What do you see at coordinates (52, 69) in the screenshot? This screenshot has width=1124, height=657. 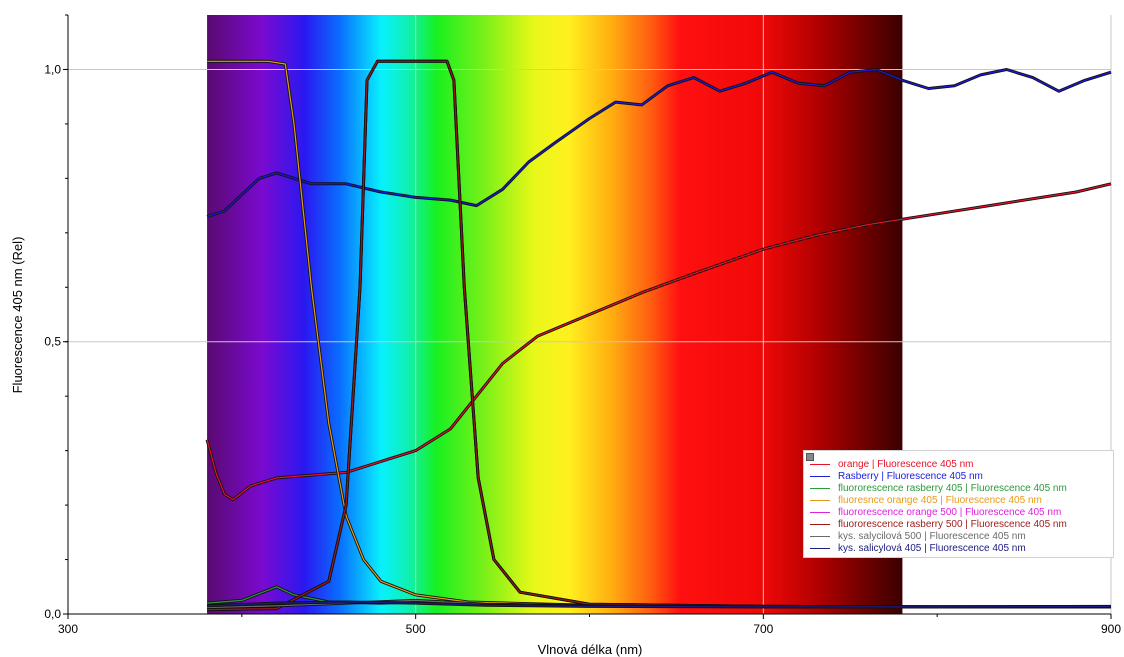 I see `y-tick-label: 1,0` at bounding box center [52, 69].